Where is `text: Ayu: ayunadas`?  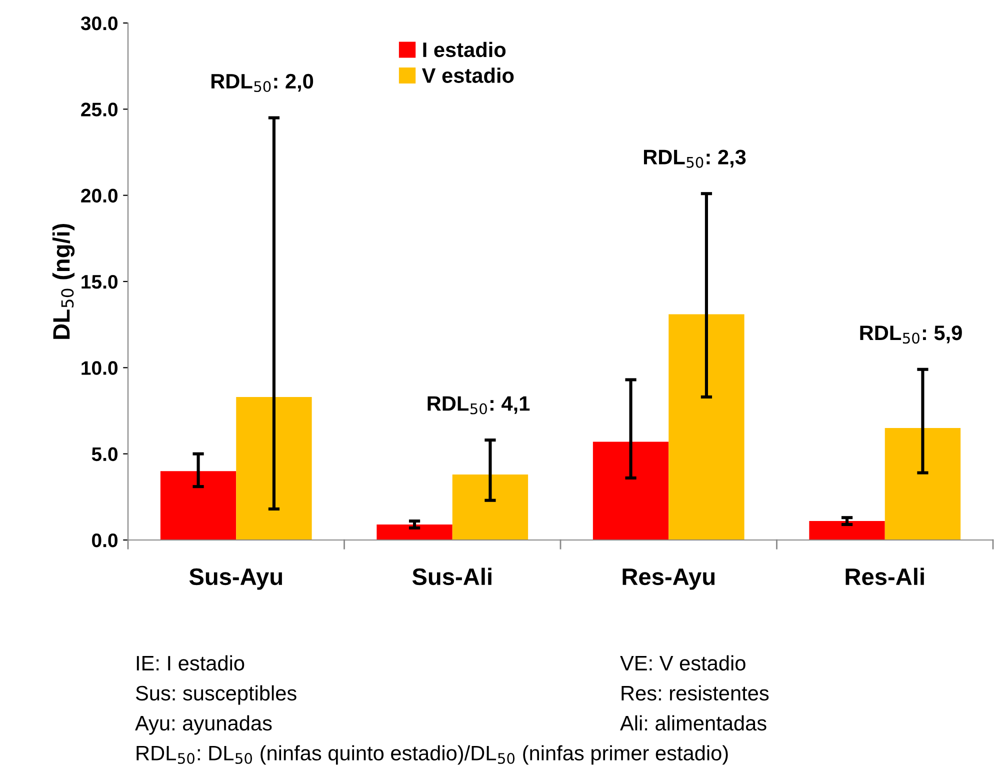
text: Ayu: ayunadas is located at coordinates (203, 725).